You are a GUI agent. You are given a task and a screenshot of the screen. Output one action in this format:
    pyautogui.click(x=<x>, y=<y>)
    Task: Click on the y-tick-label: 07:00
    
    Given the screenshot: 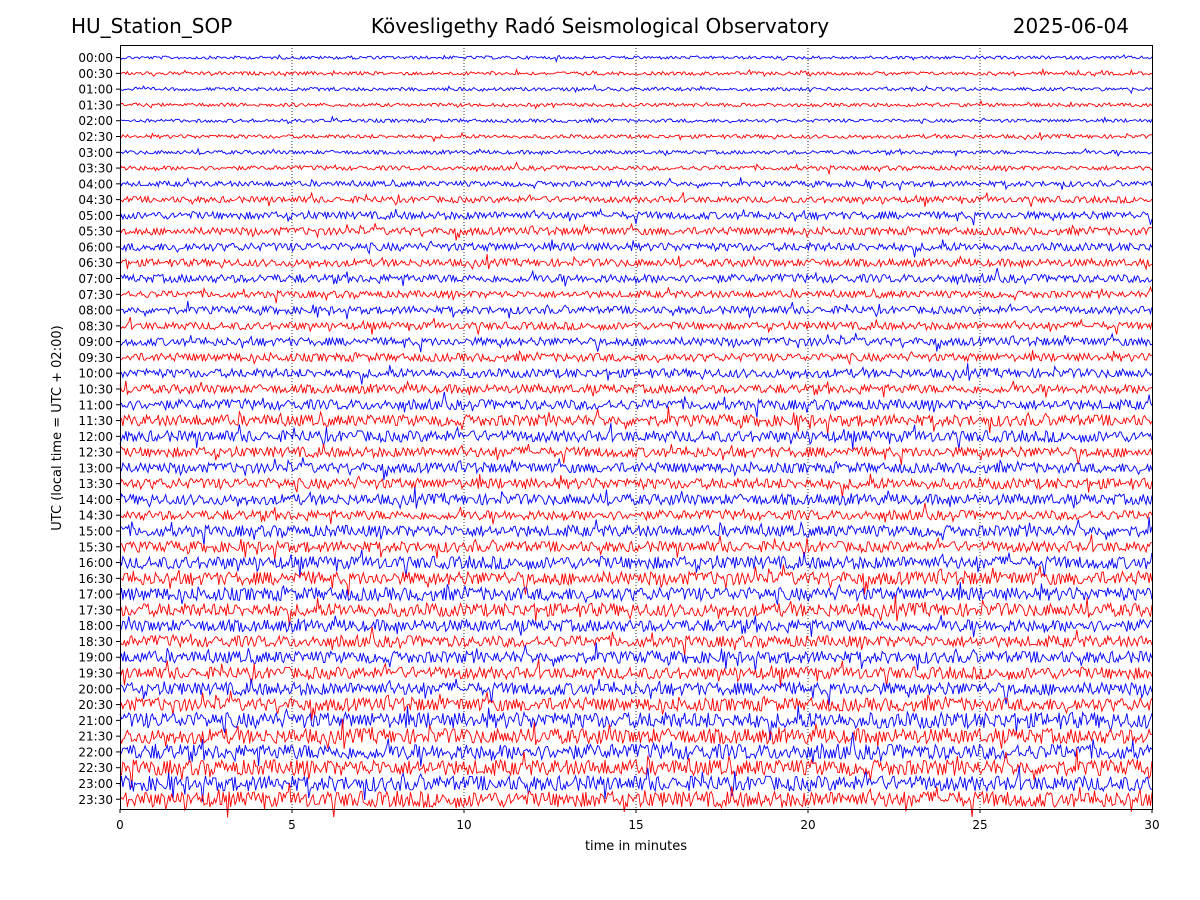 What is the action you would take?
    pyautogui.click(x=95, y=279)
    